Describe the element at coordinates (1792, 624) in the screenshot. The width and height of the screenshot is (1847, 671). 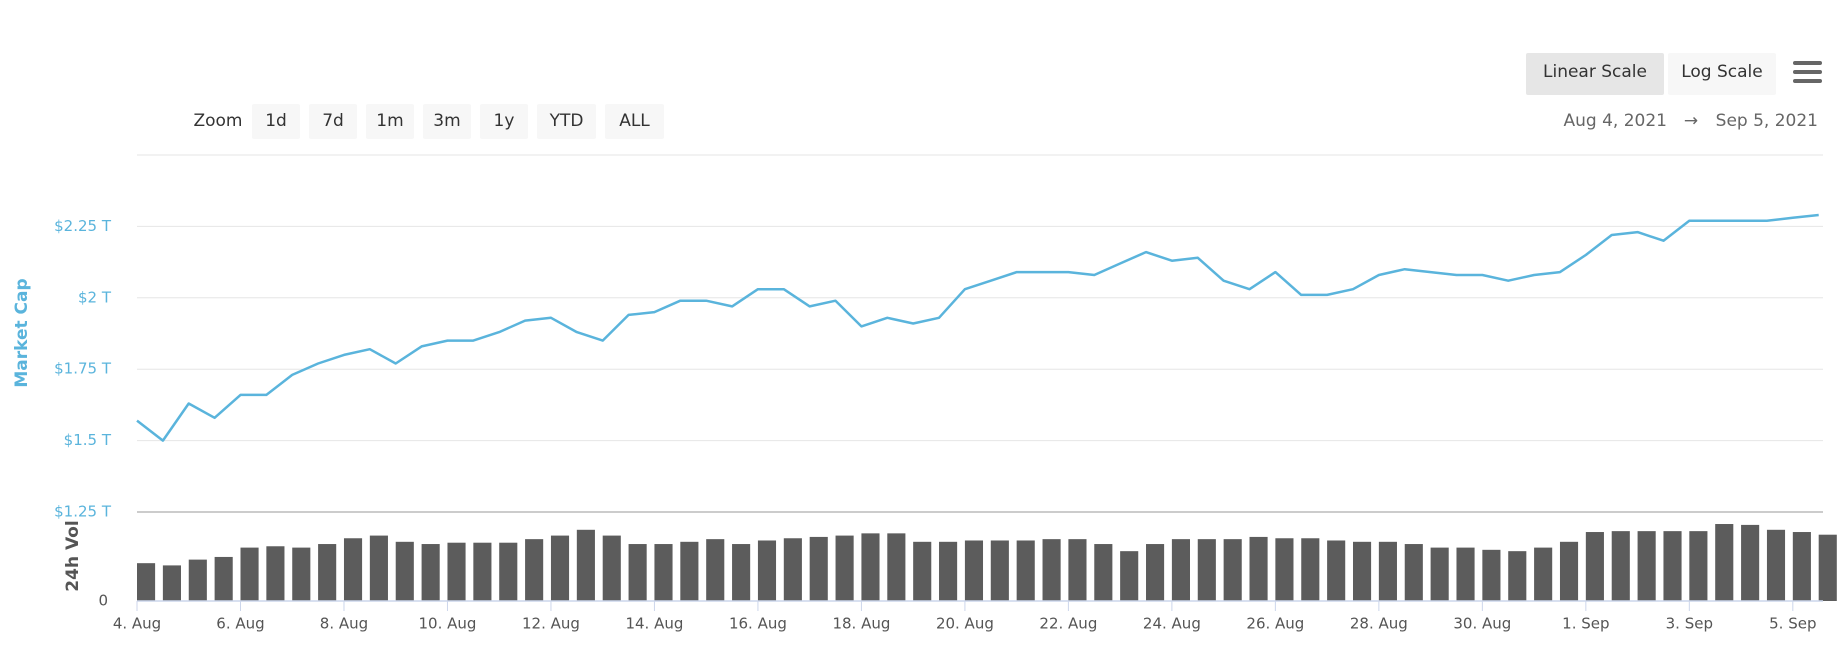
I see `x-tick-label: 5. Sep` at that location.